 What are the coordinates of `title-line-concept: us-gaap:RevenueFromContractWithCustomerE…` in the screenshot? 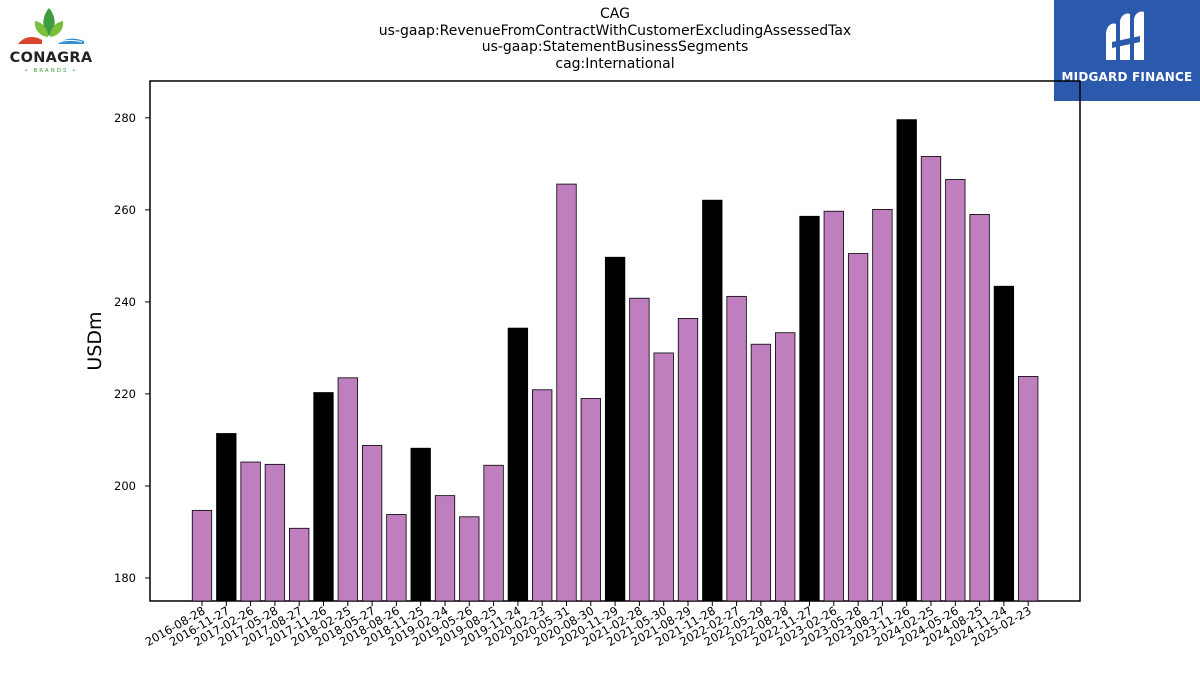 It's located at (615, 30).